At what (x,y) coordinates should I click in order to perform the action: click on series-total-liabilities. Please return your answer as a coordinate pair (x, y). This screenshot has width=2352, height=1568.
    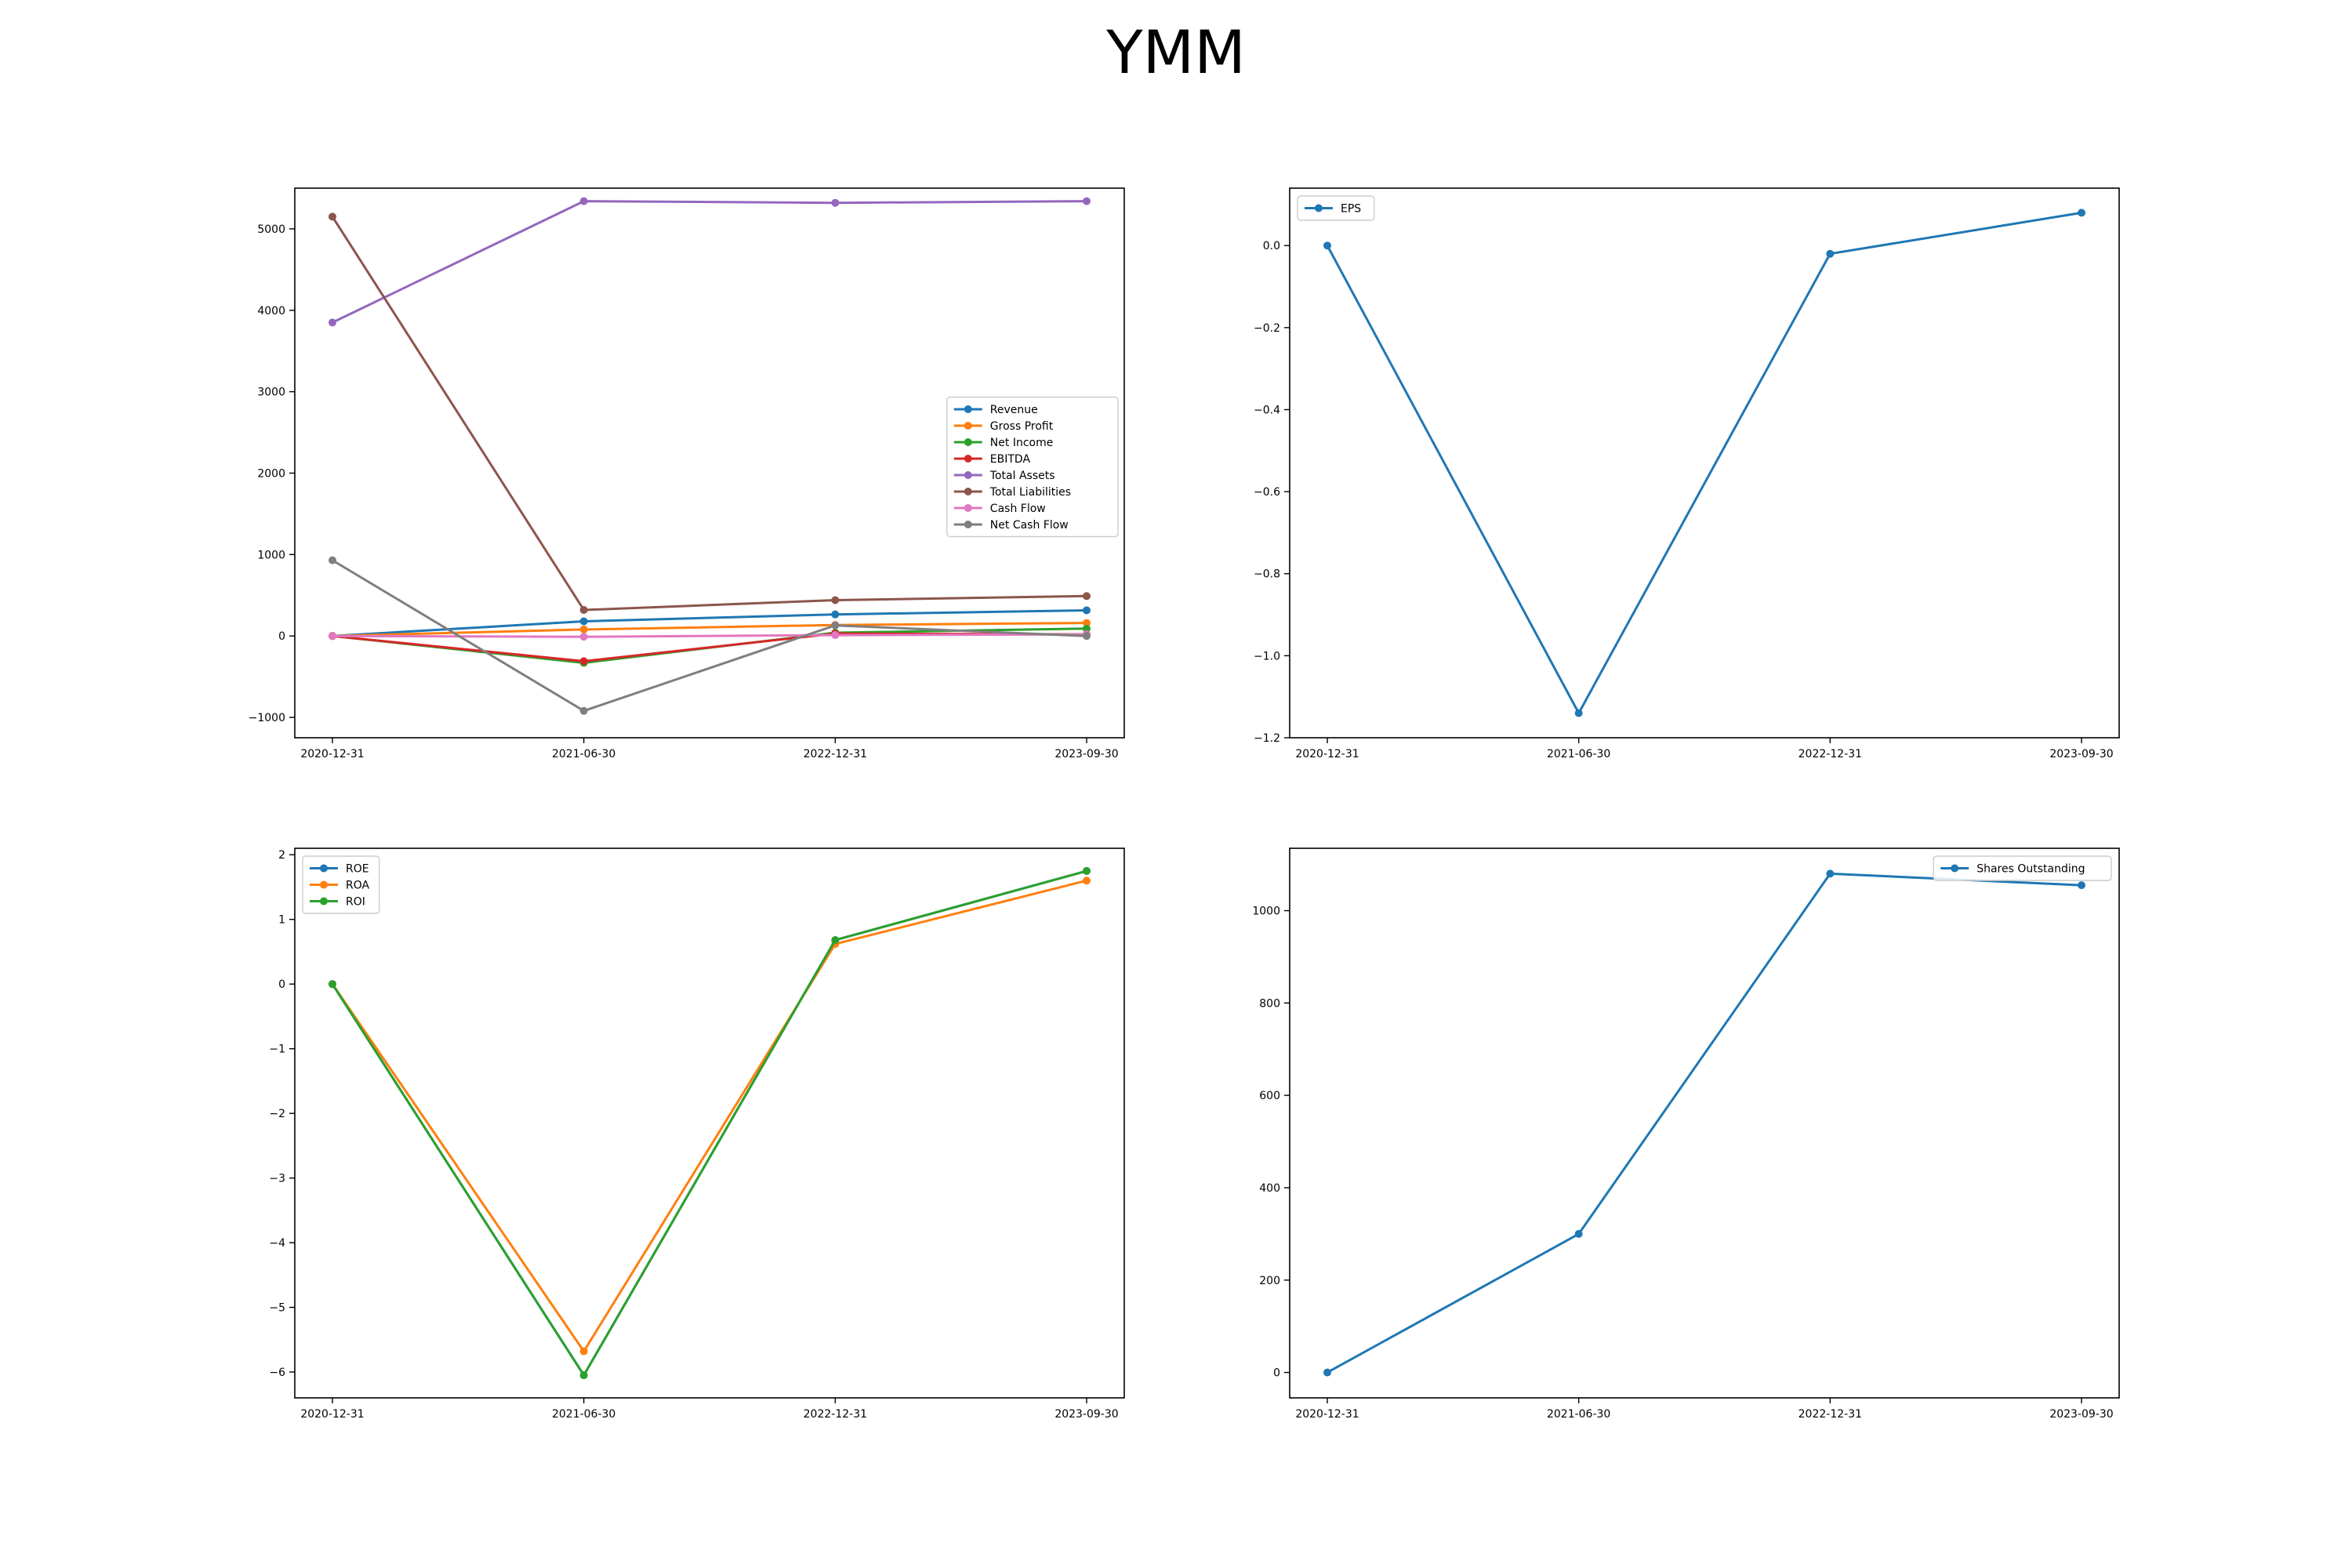
    Looking at the image, I should click on (709, 413).